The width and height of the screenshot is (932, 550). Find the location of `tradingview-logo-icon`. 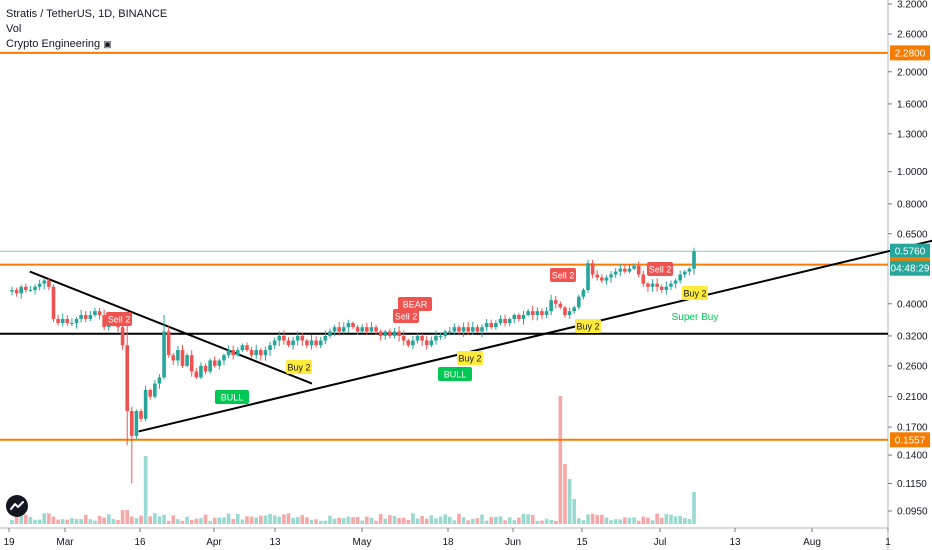

tradingview-logo-icon is located at coordinates (17, 506).